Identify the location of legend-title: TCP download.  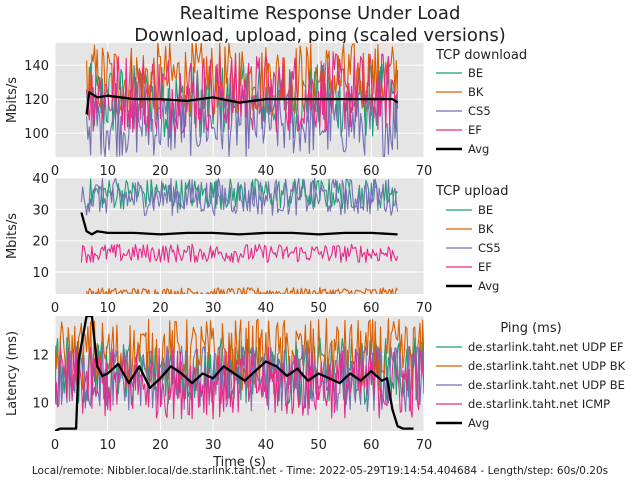
(481, 55).